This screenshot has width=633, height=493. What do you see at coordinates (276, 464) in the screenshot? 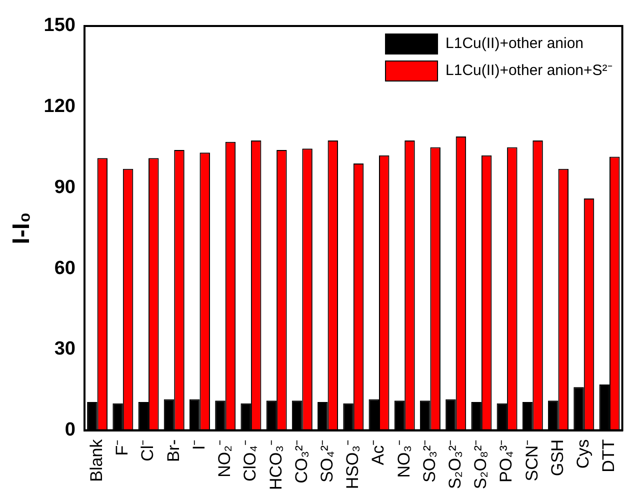
I see `x-tick-label: HCO₃⁻` at bounding box center [276, 464].